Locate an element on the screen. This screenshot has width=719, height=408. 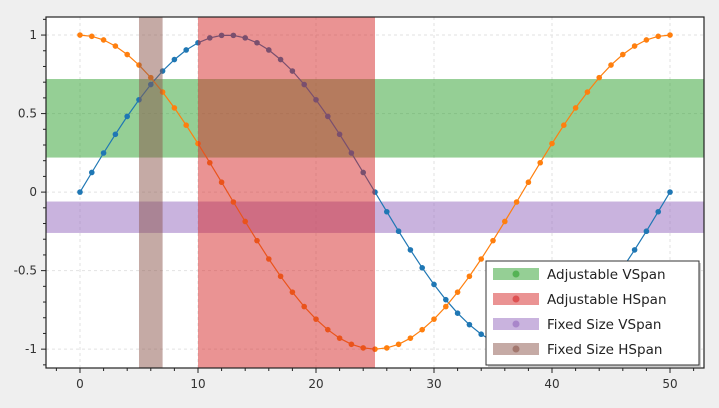
legend-label: Adjustable HSpan is located at coordinates (607, 300).